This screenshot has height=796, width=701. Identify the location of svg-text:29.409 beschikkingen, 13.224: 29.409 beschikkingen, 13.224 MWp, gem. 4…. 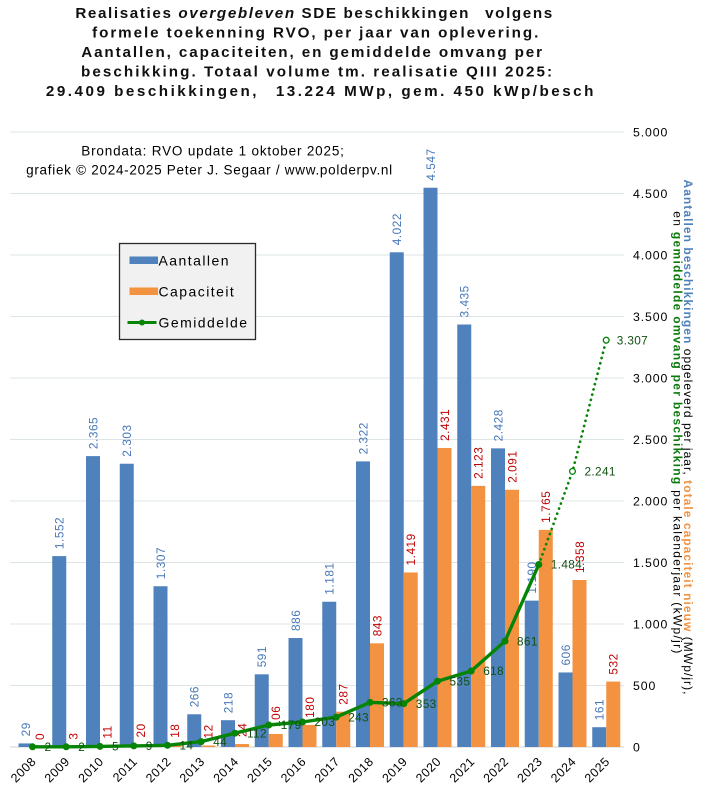
(321, 91).